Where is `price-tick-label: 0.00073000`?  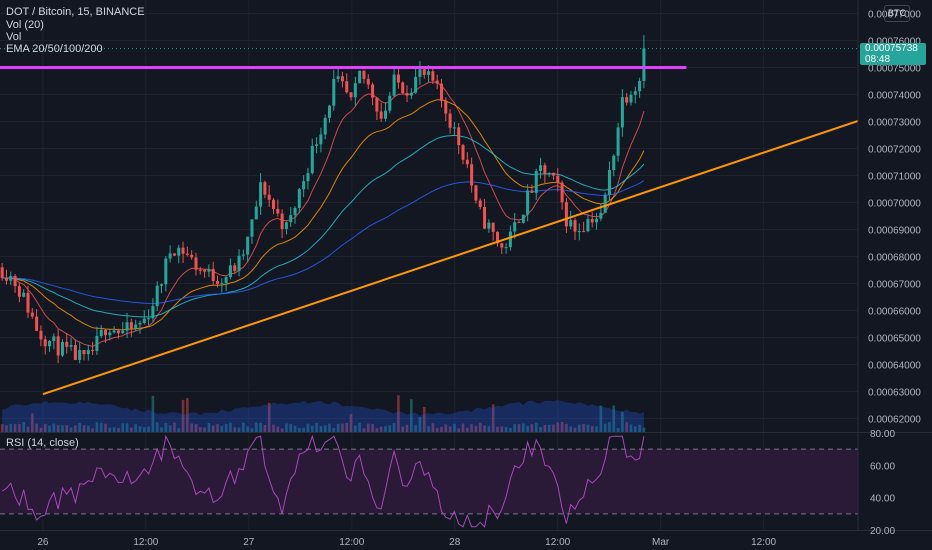
price-tick-label: 0.00073000 is located at coordinates (894, 123).